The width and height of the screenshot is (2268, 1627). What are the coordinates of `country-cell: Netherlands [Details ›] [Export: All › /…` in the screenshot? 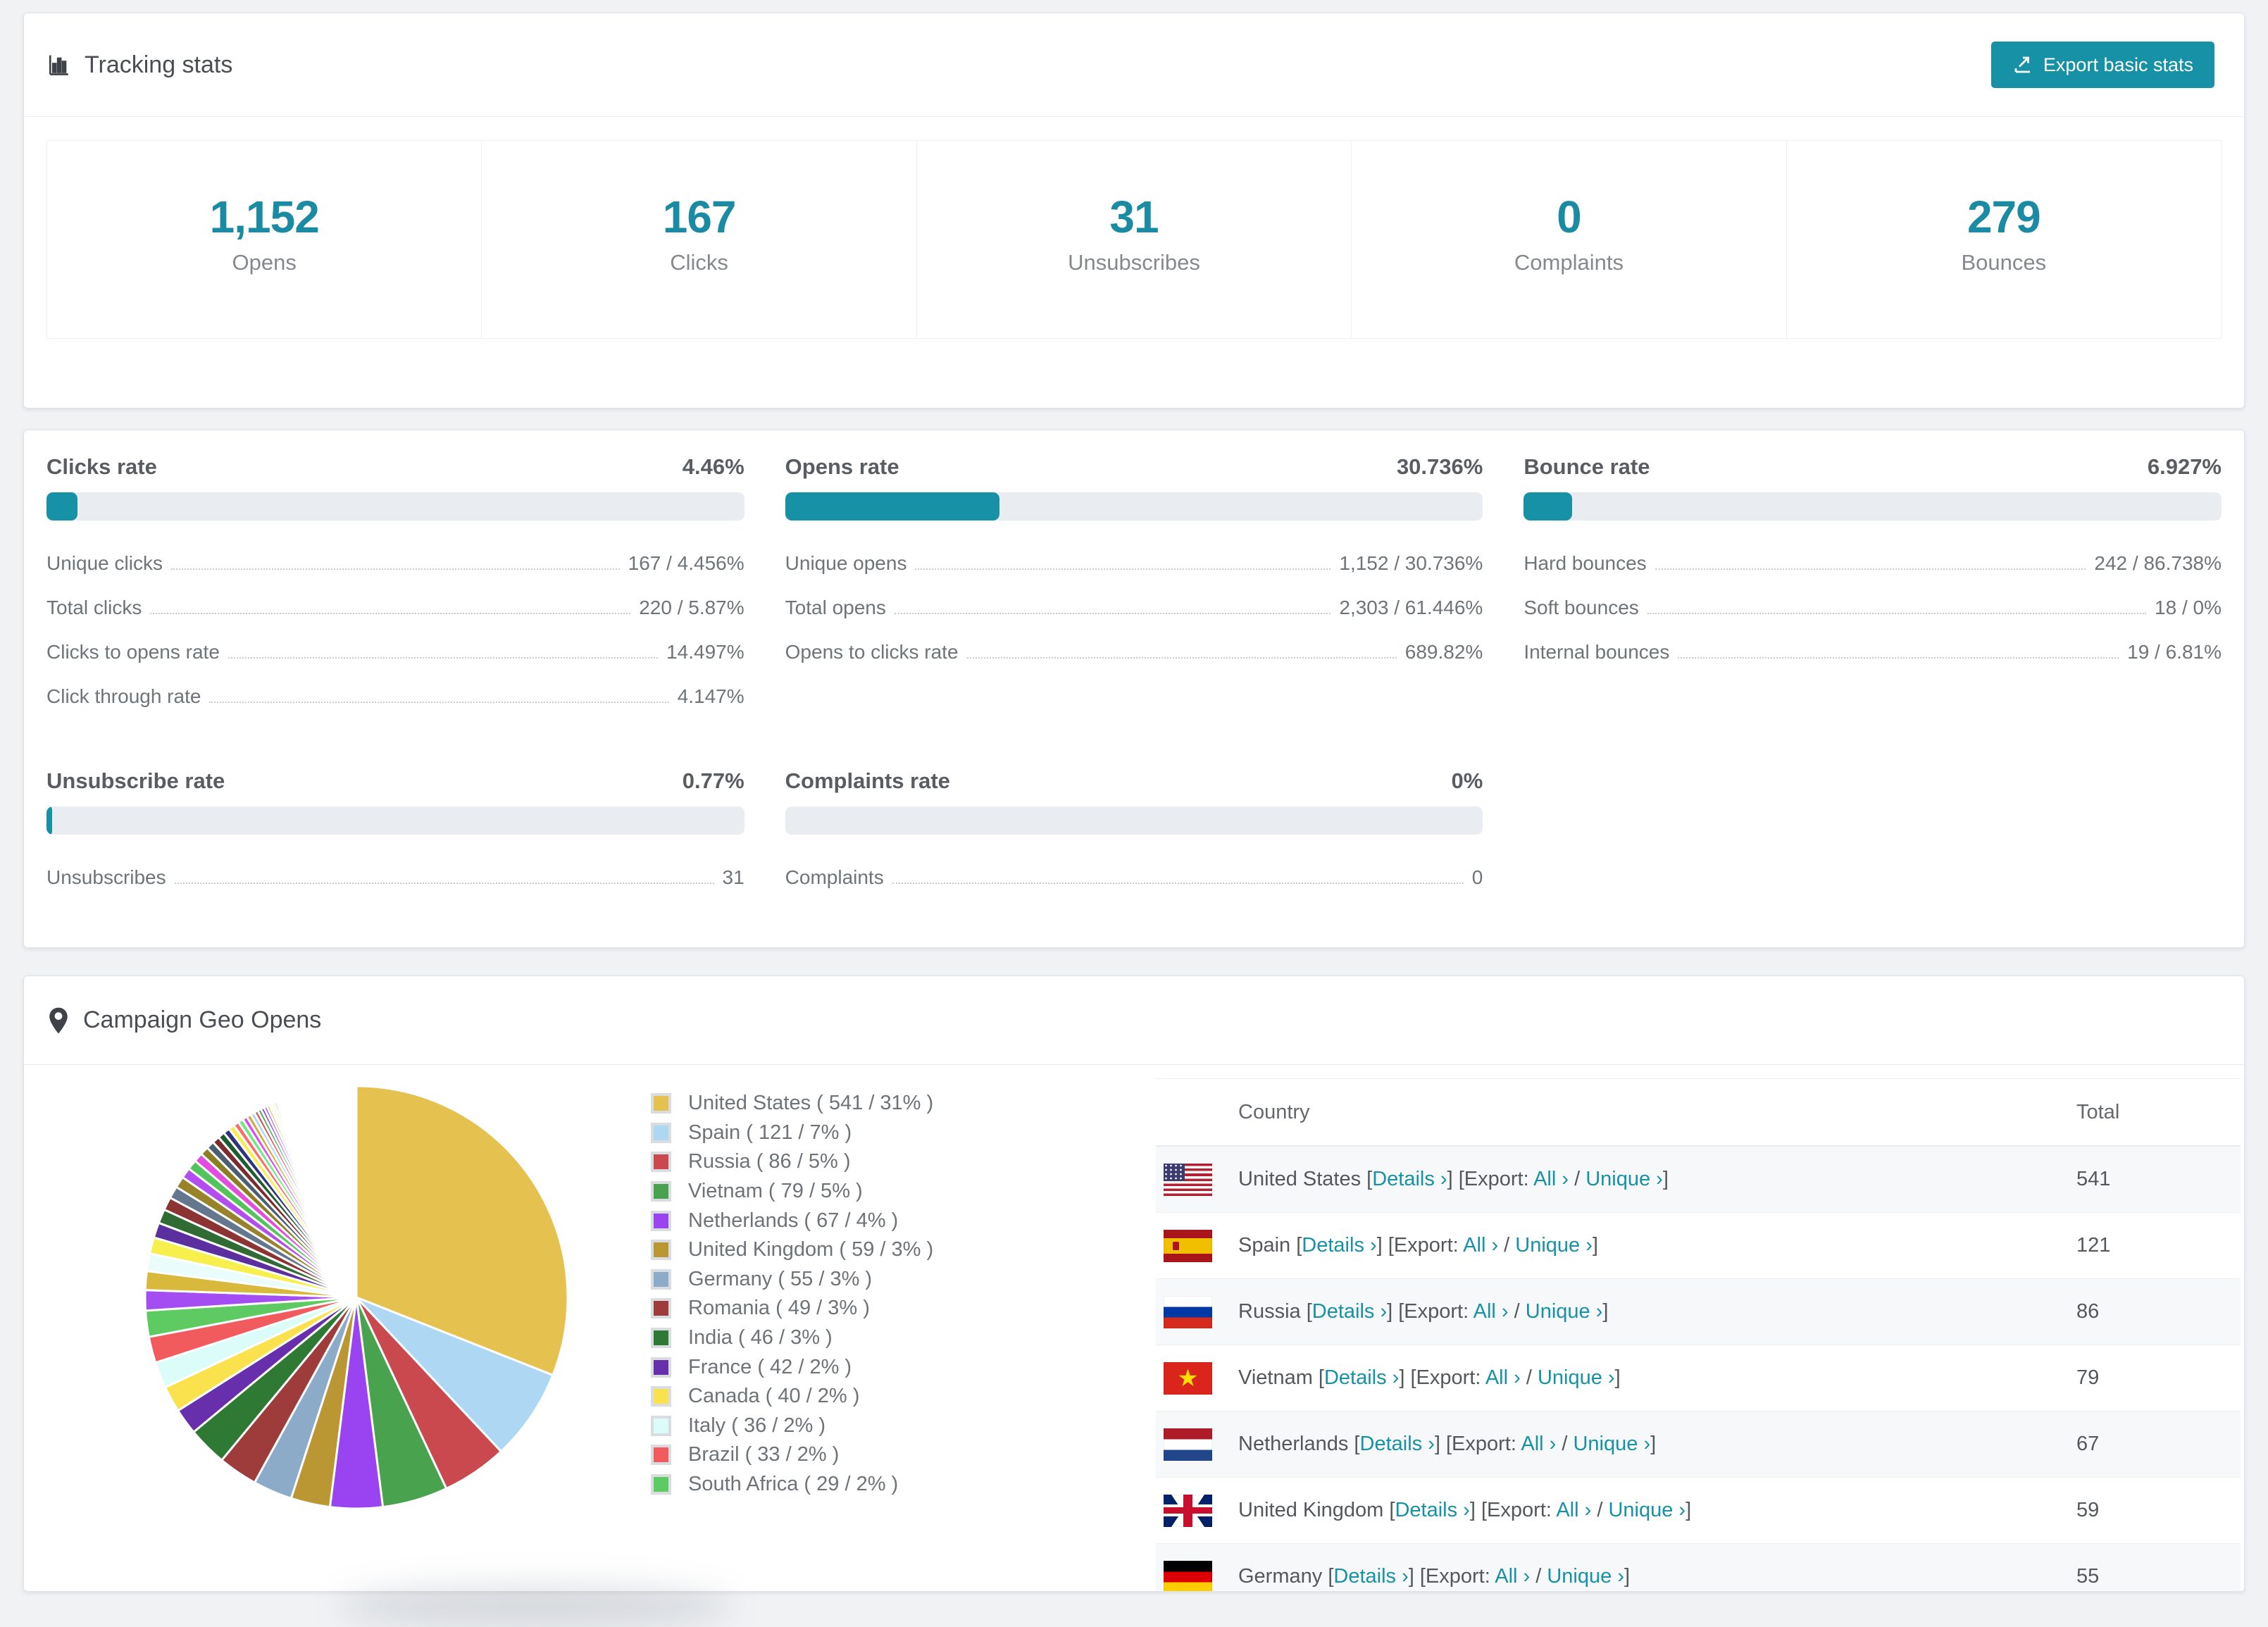 It's located at (1447, 1444).